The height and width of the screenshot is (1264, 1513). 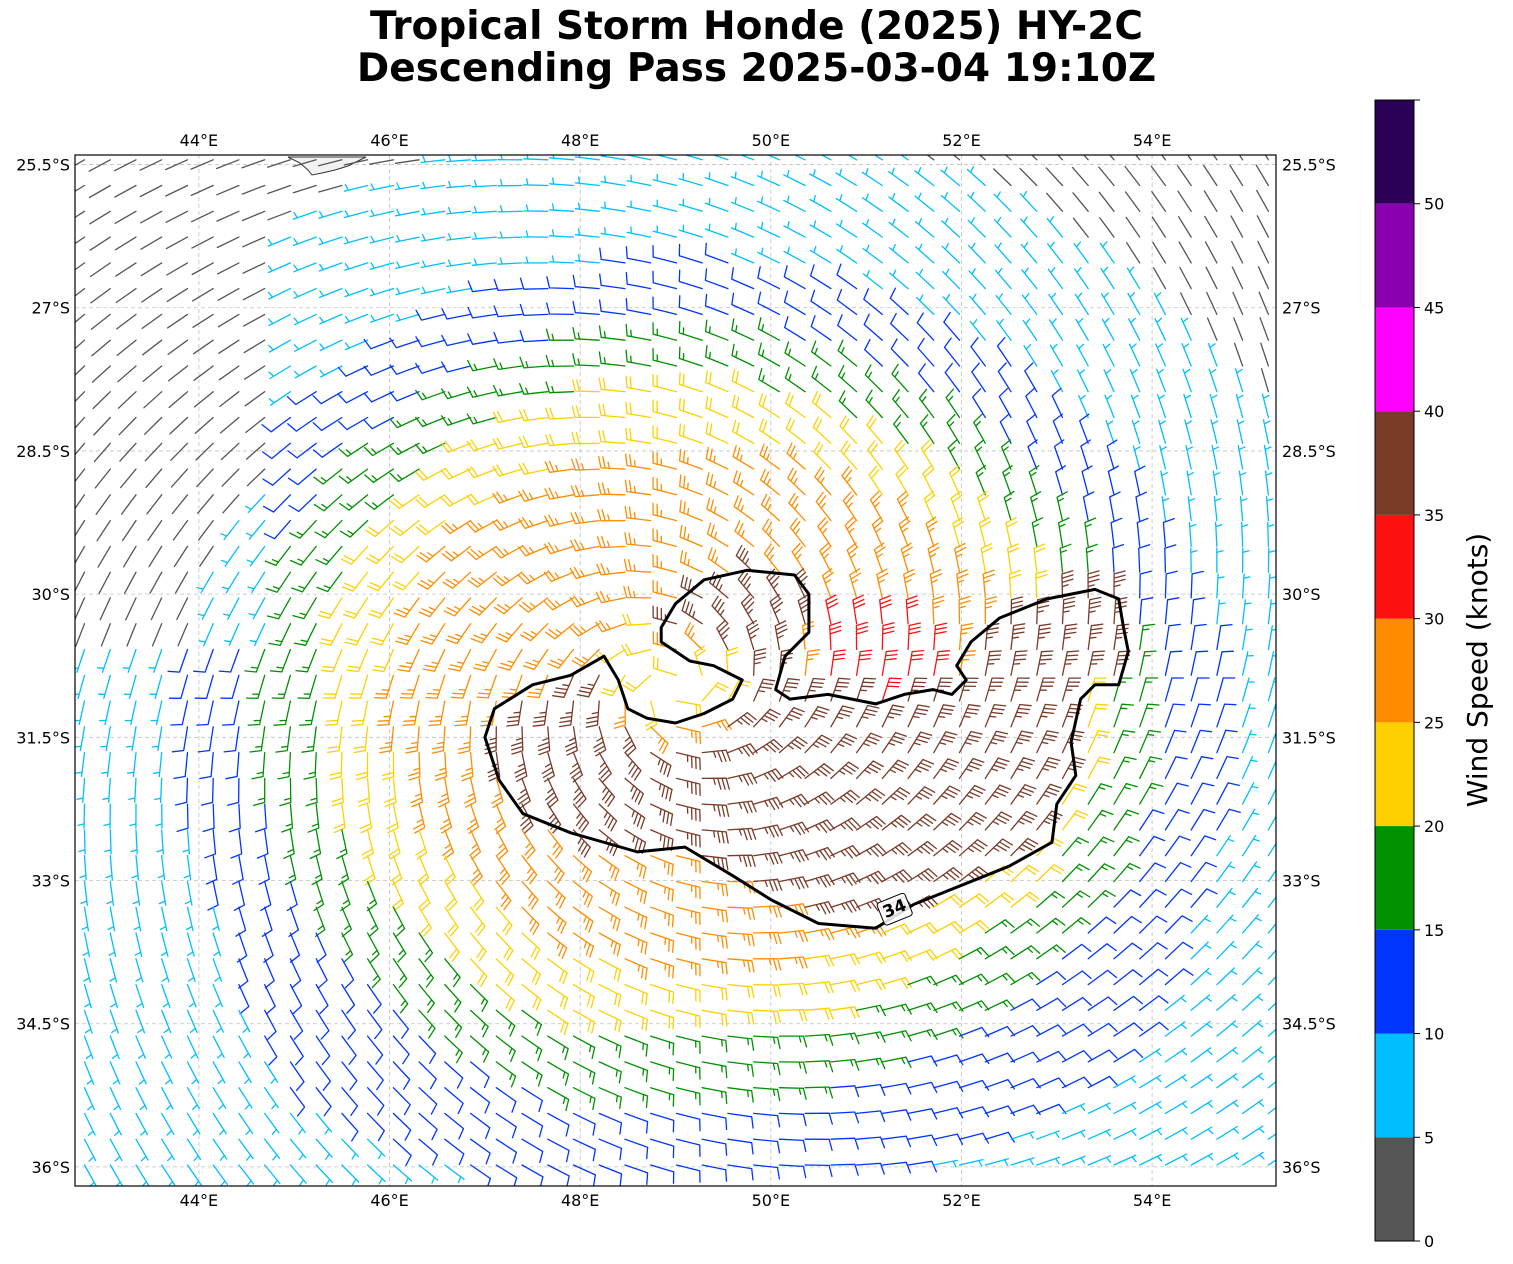 I want to click on title-line-2: Descending Pass 2025-03-04 19:10Z, so click(x=756, y=68).